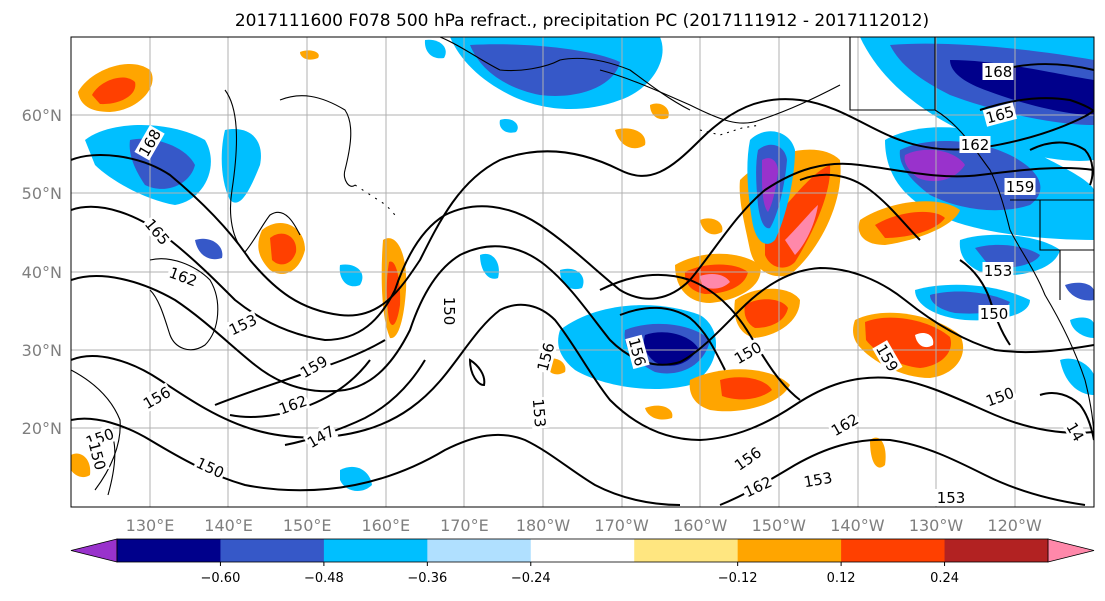  Describe the element at coordinates (96, 430) in the screenshot. I see `coastline-china-south` at that location.